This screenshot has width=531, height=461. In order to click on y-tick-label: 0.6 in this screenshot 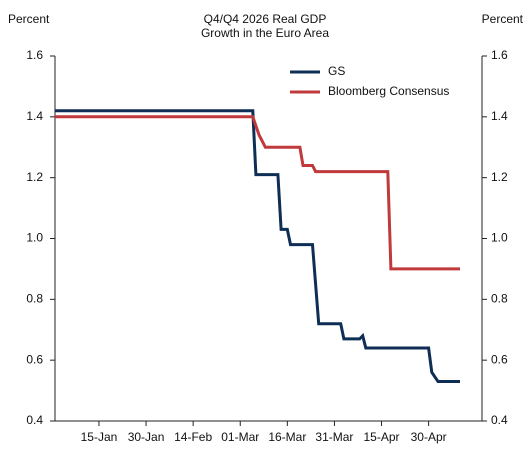, I will do `click(34, 359)`.